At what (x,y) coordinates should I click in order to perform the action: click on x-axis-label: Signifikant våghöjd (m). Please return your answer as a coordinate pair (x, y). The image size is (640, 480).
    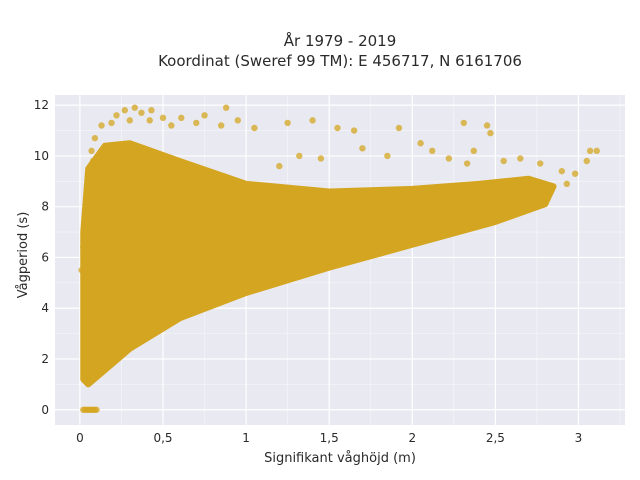
    Looking at the image, I should click on (340, 458).